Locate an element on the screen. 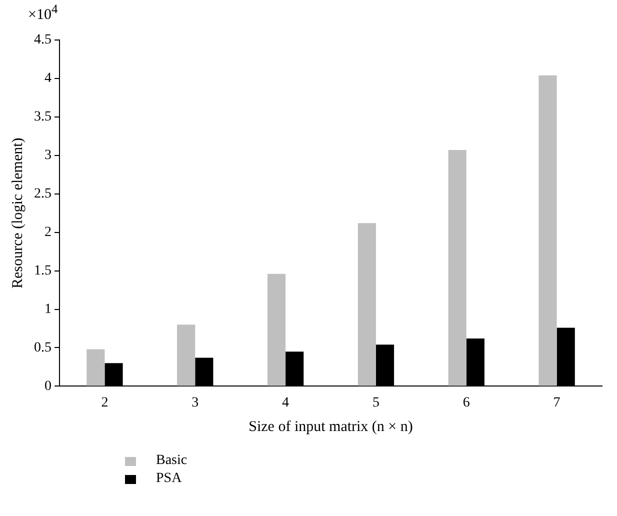 The height and width of the screenshot is (516, 617). text: ×10$^{4}$ is located at coordinates (43, 13).